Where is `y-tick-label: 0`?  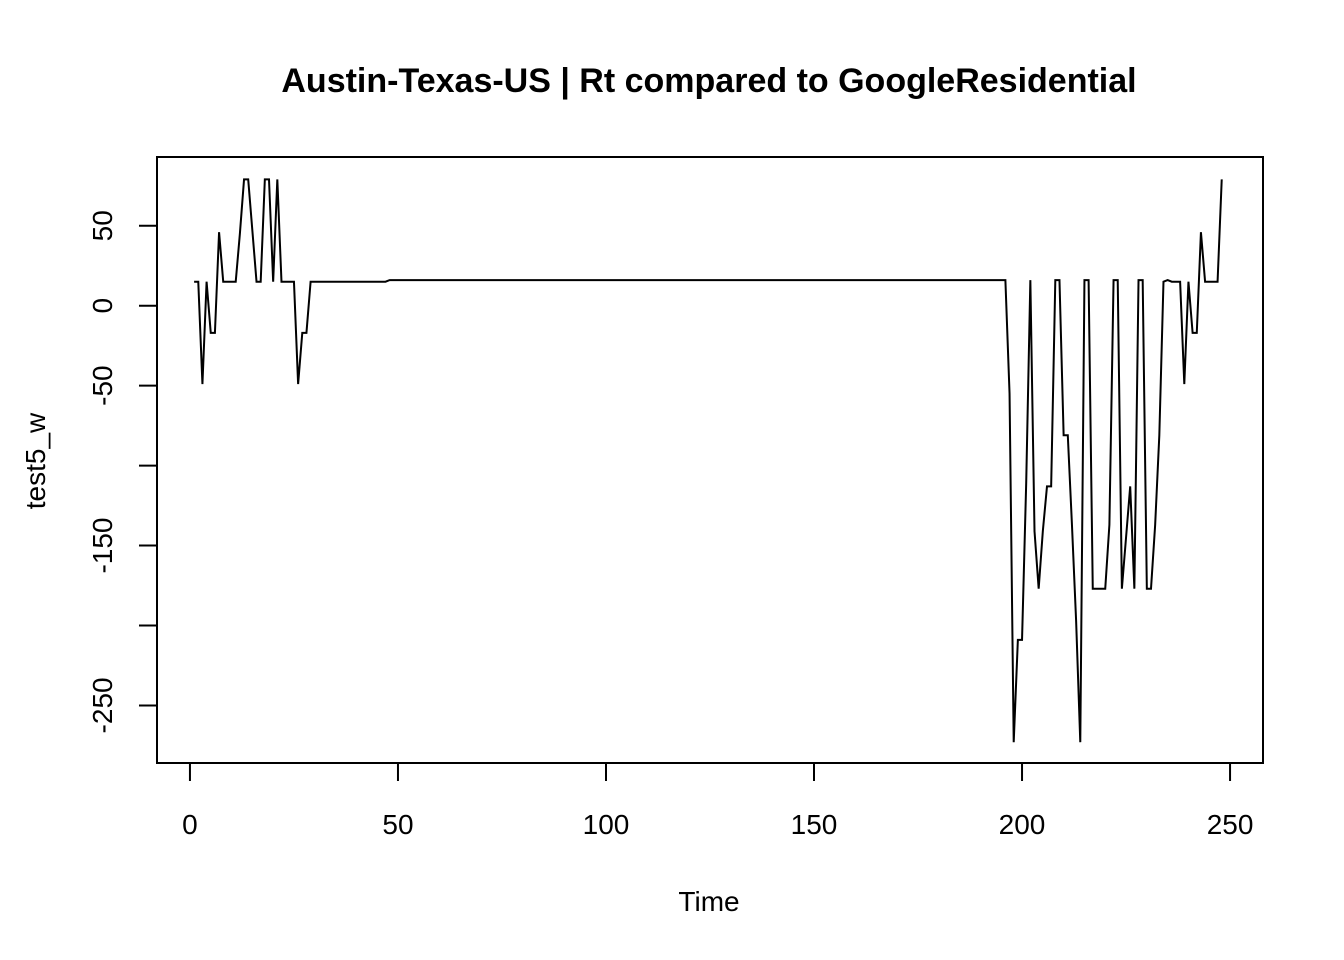 y-tick-label: 0 is located at coordinates (102, 306).